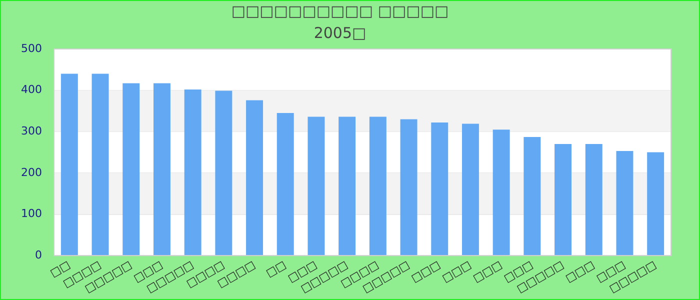  I want to click on chart-title: □□□□□□□□□□ □□□□□, so click(340, 11).